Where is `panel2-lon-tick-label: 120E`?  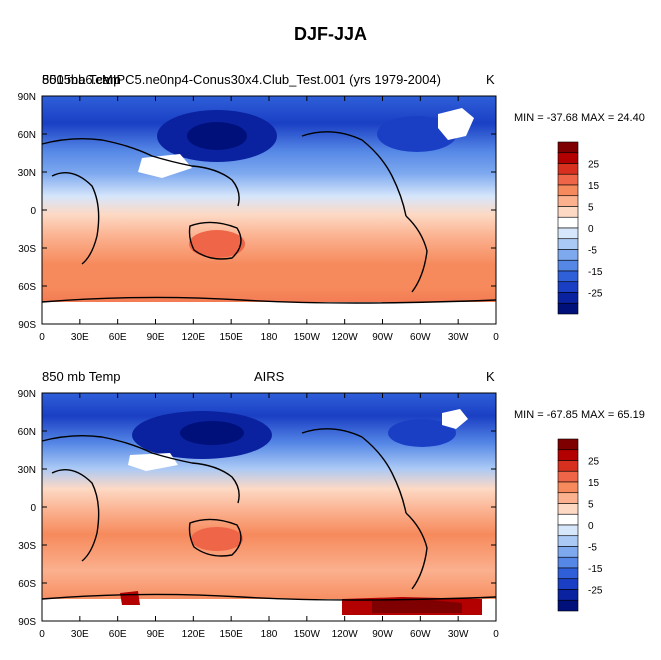 panel2-lon-tick-label: 120E is located at coordinates (194, 634).